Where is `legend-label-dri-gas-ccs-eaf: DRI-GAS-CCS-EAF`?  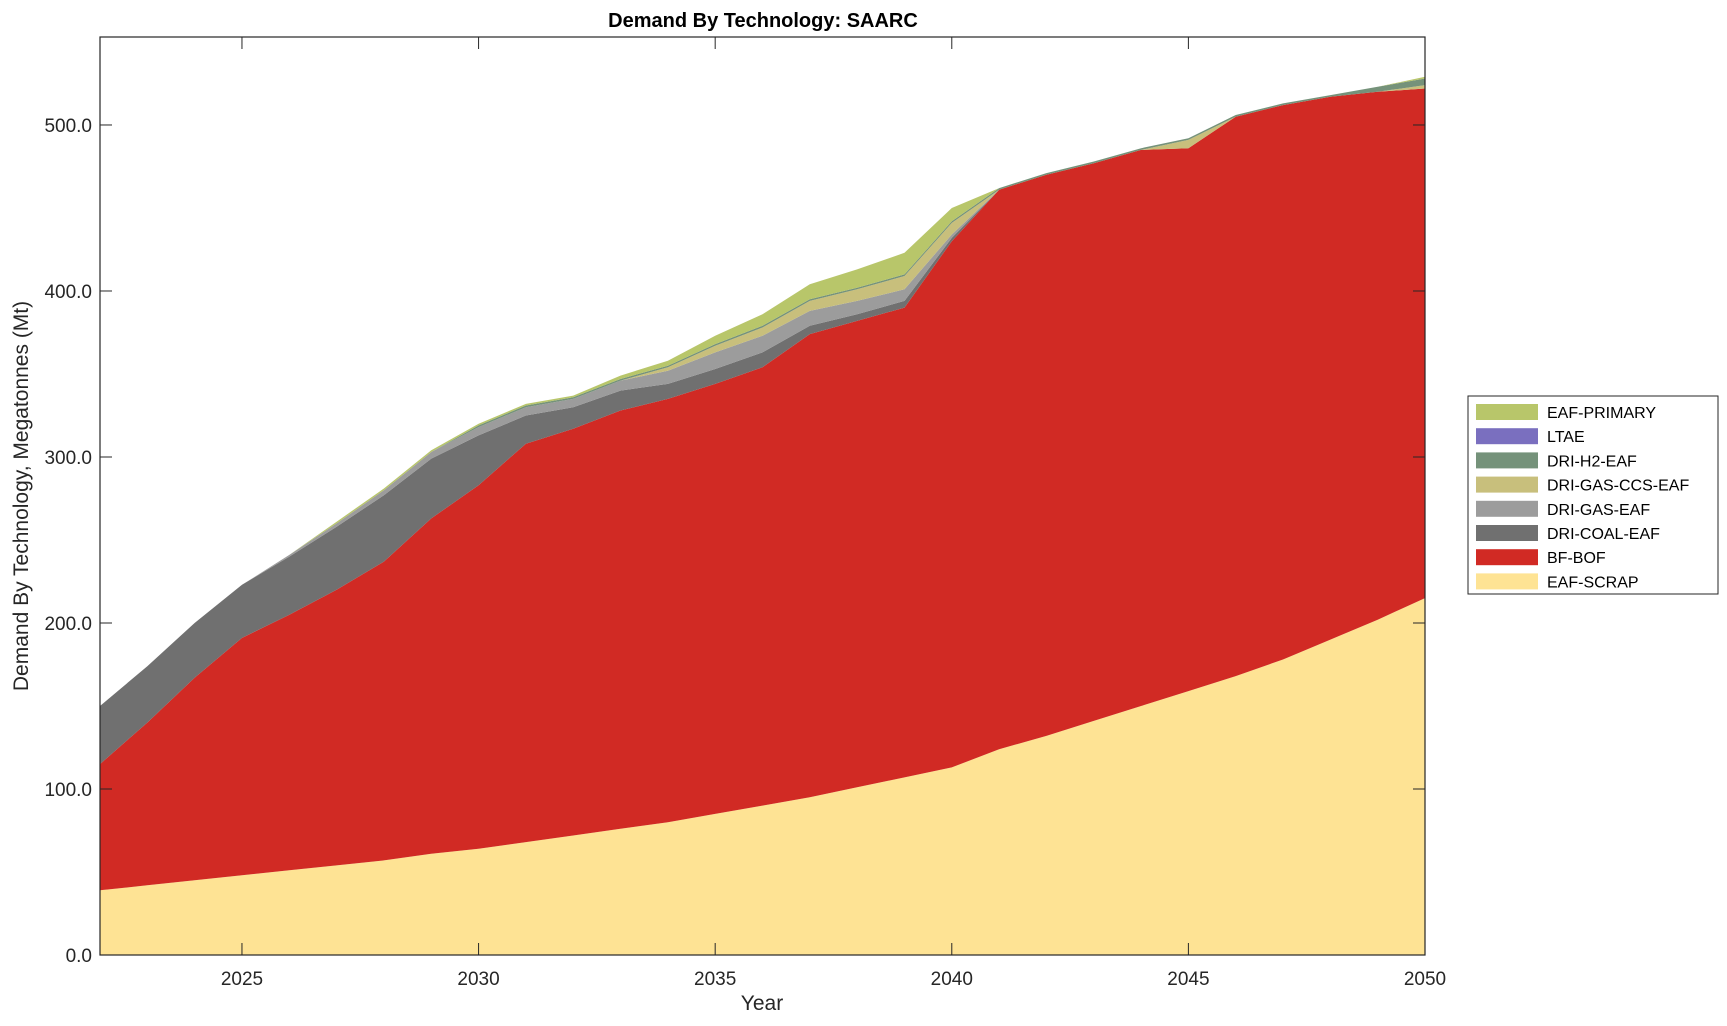 legend-label-dri-gas-ccs-eaf: DRI-GAS-CCS-EAF is located at coordinates (1618, 486).